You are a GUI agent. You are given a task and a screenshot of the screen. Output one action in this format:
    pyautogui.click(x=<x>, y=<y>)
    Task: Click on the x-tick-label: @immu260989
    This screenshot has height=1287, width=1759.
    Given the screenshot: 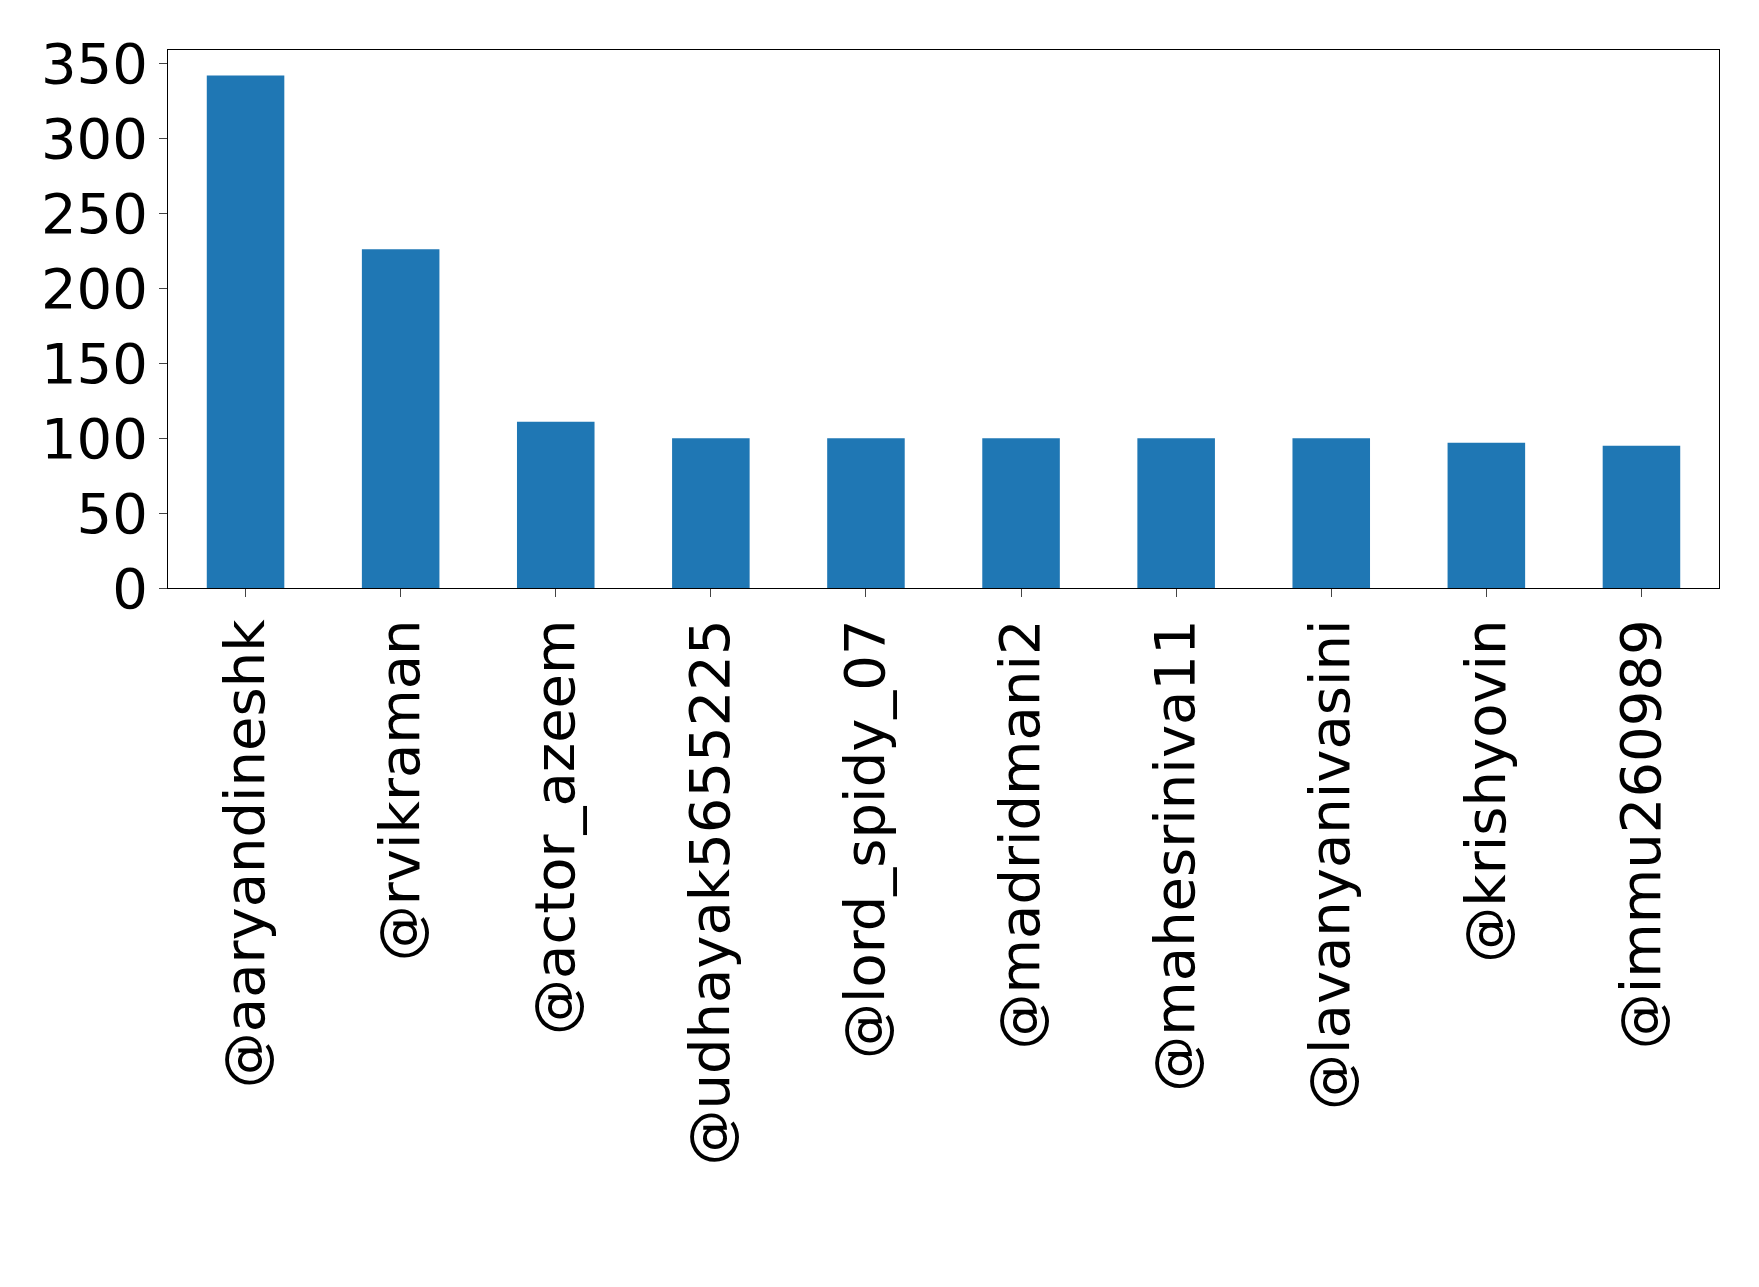 What is the action you would take?
    pyautogui.click(x=1640, y=834)
    